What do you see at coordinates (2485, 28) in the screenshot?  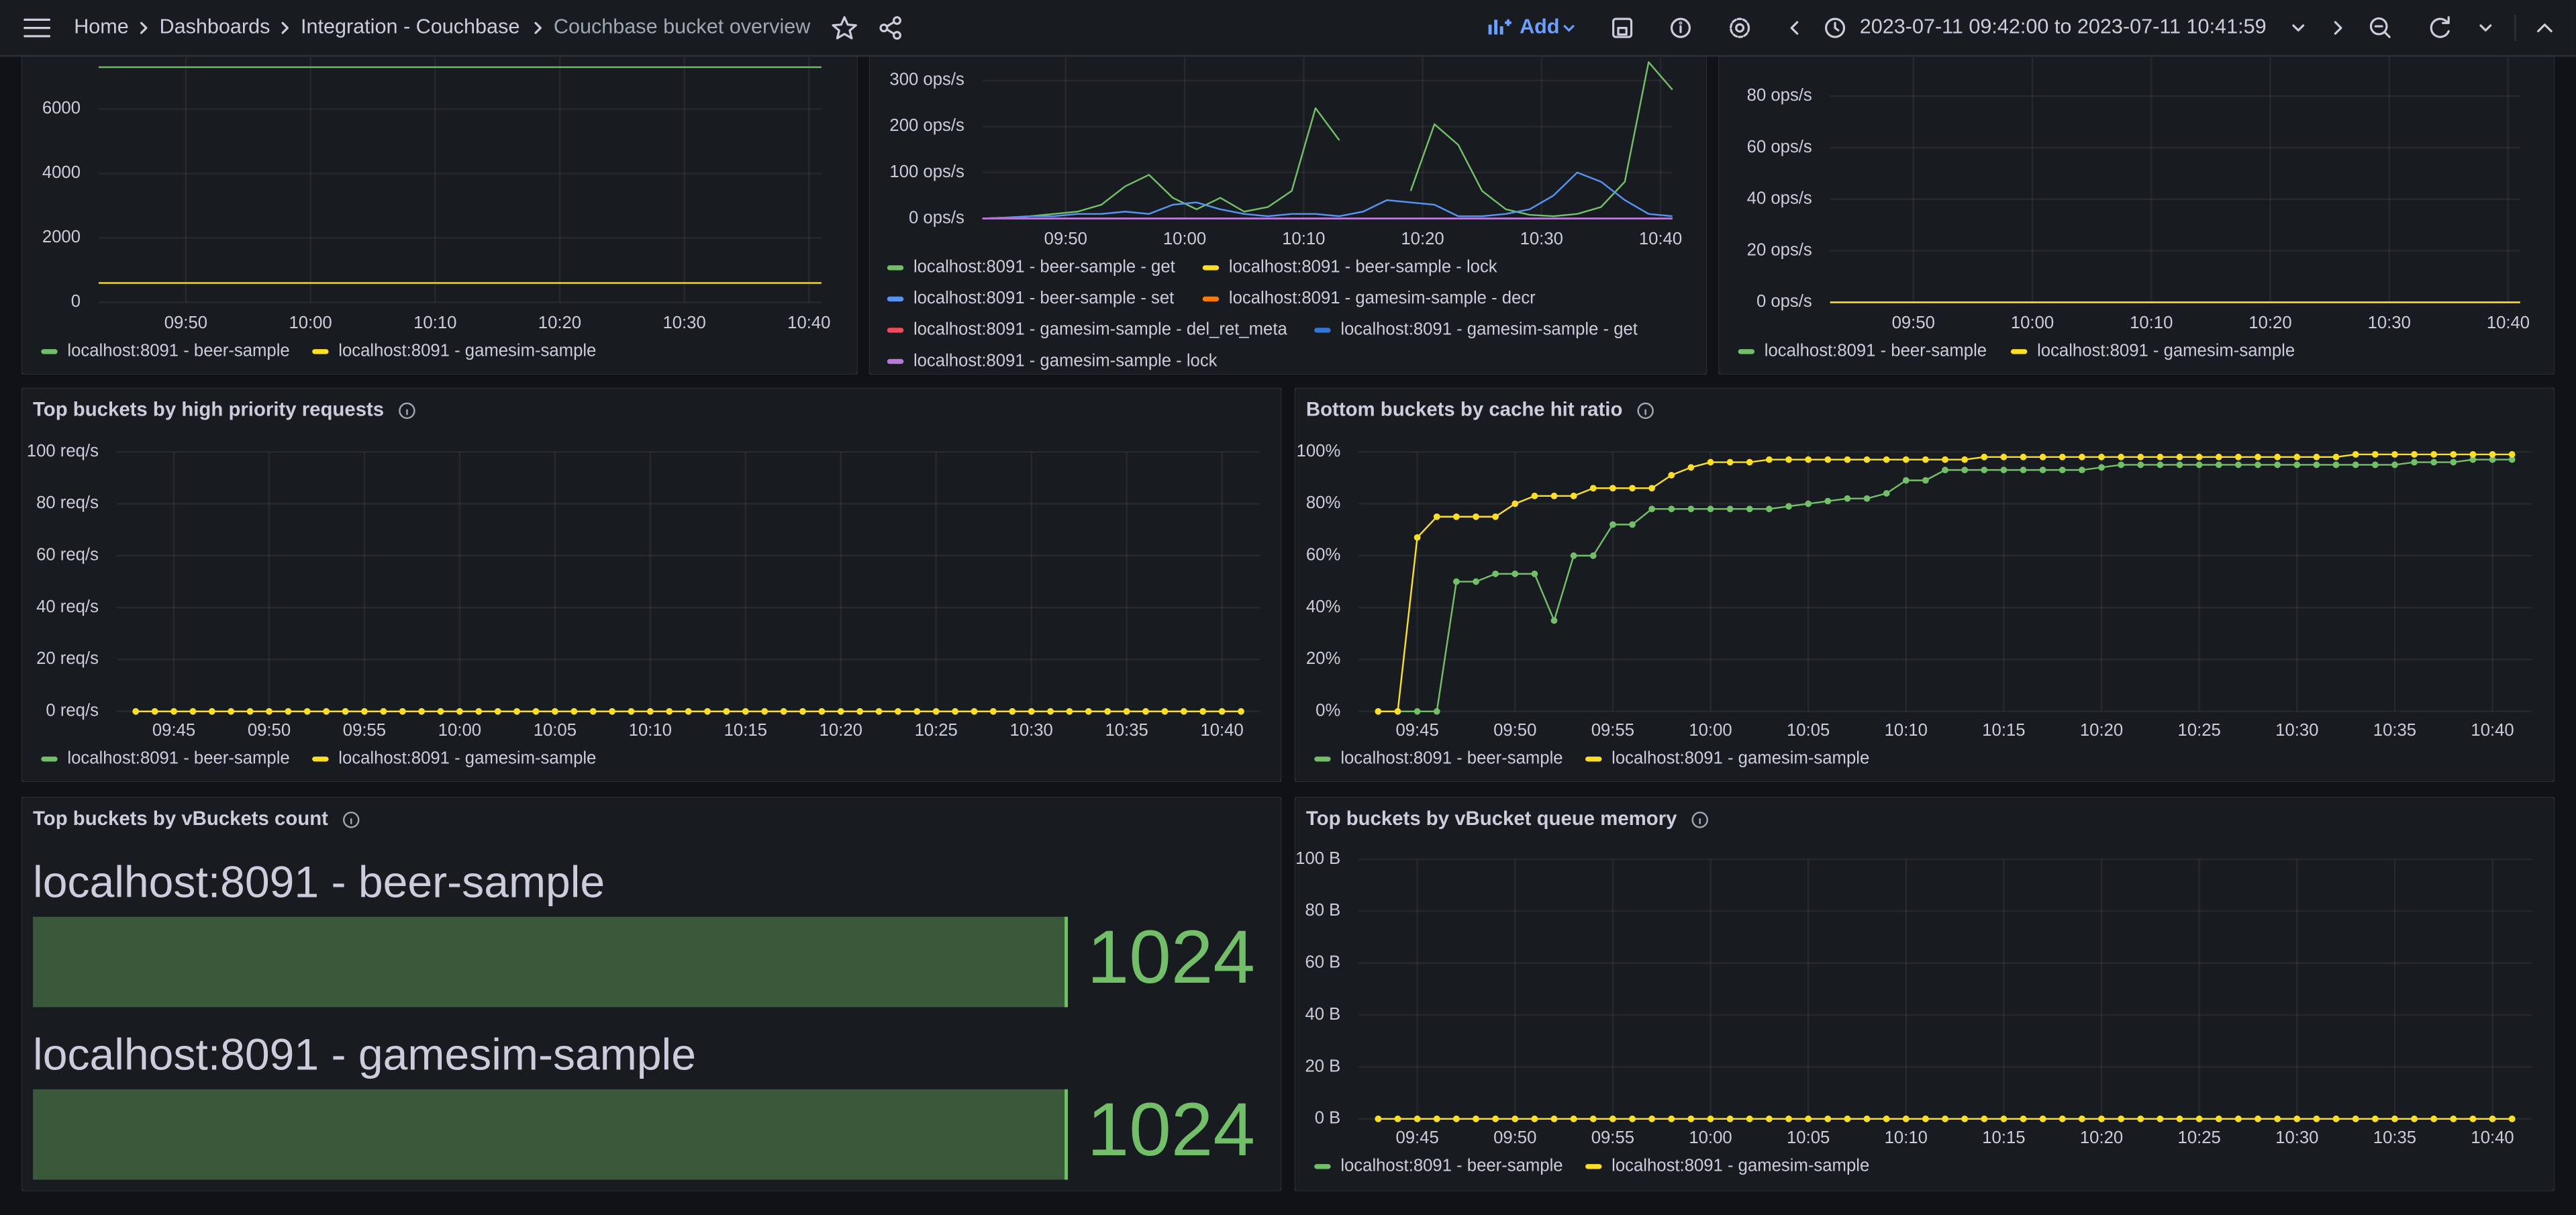 I see `refresh-interval-caret` at bounding box center [2485, 28].